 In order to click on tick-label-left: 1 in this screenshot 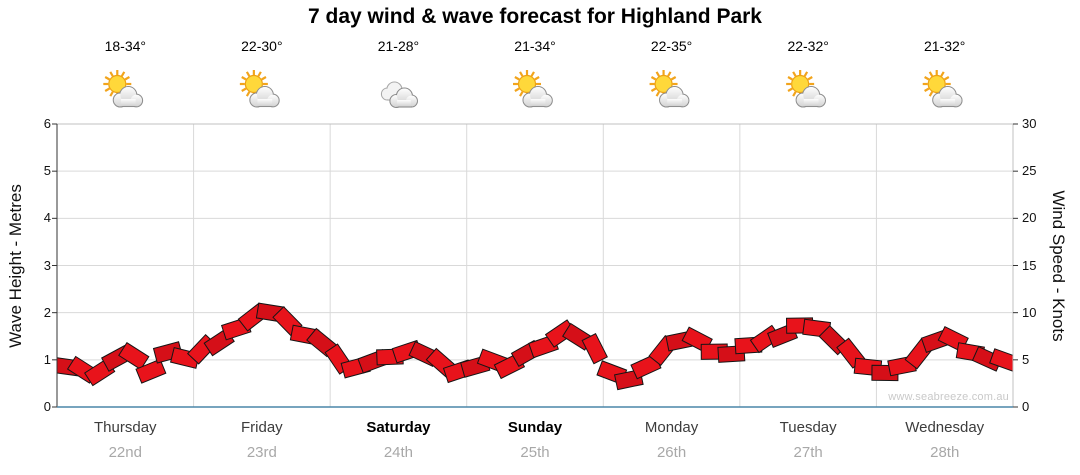, I will do `click(47, 359)`.